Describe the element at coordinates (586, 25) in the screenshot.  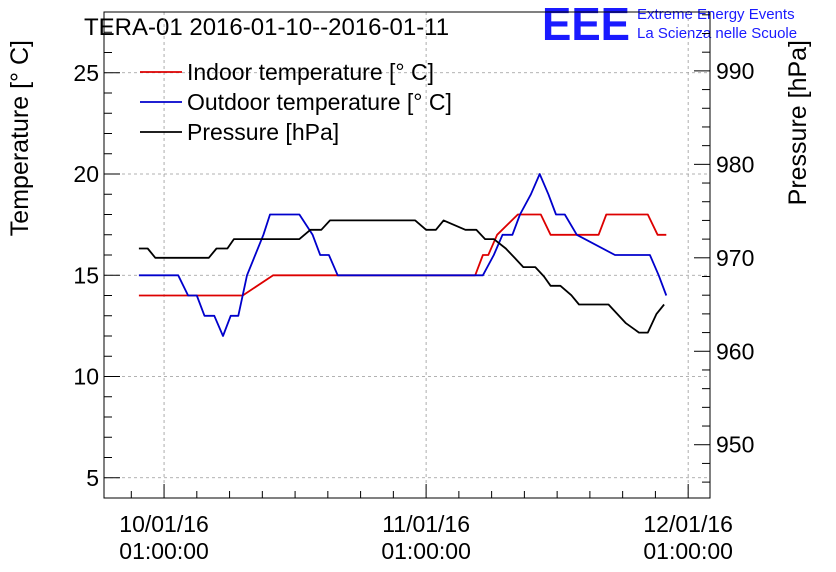
I see `logo-letters: EEE` at that location.